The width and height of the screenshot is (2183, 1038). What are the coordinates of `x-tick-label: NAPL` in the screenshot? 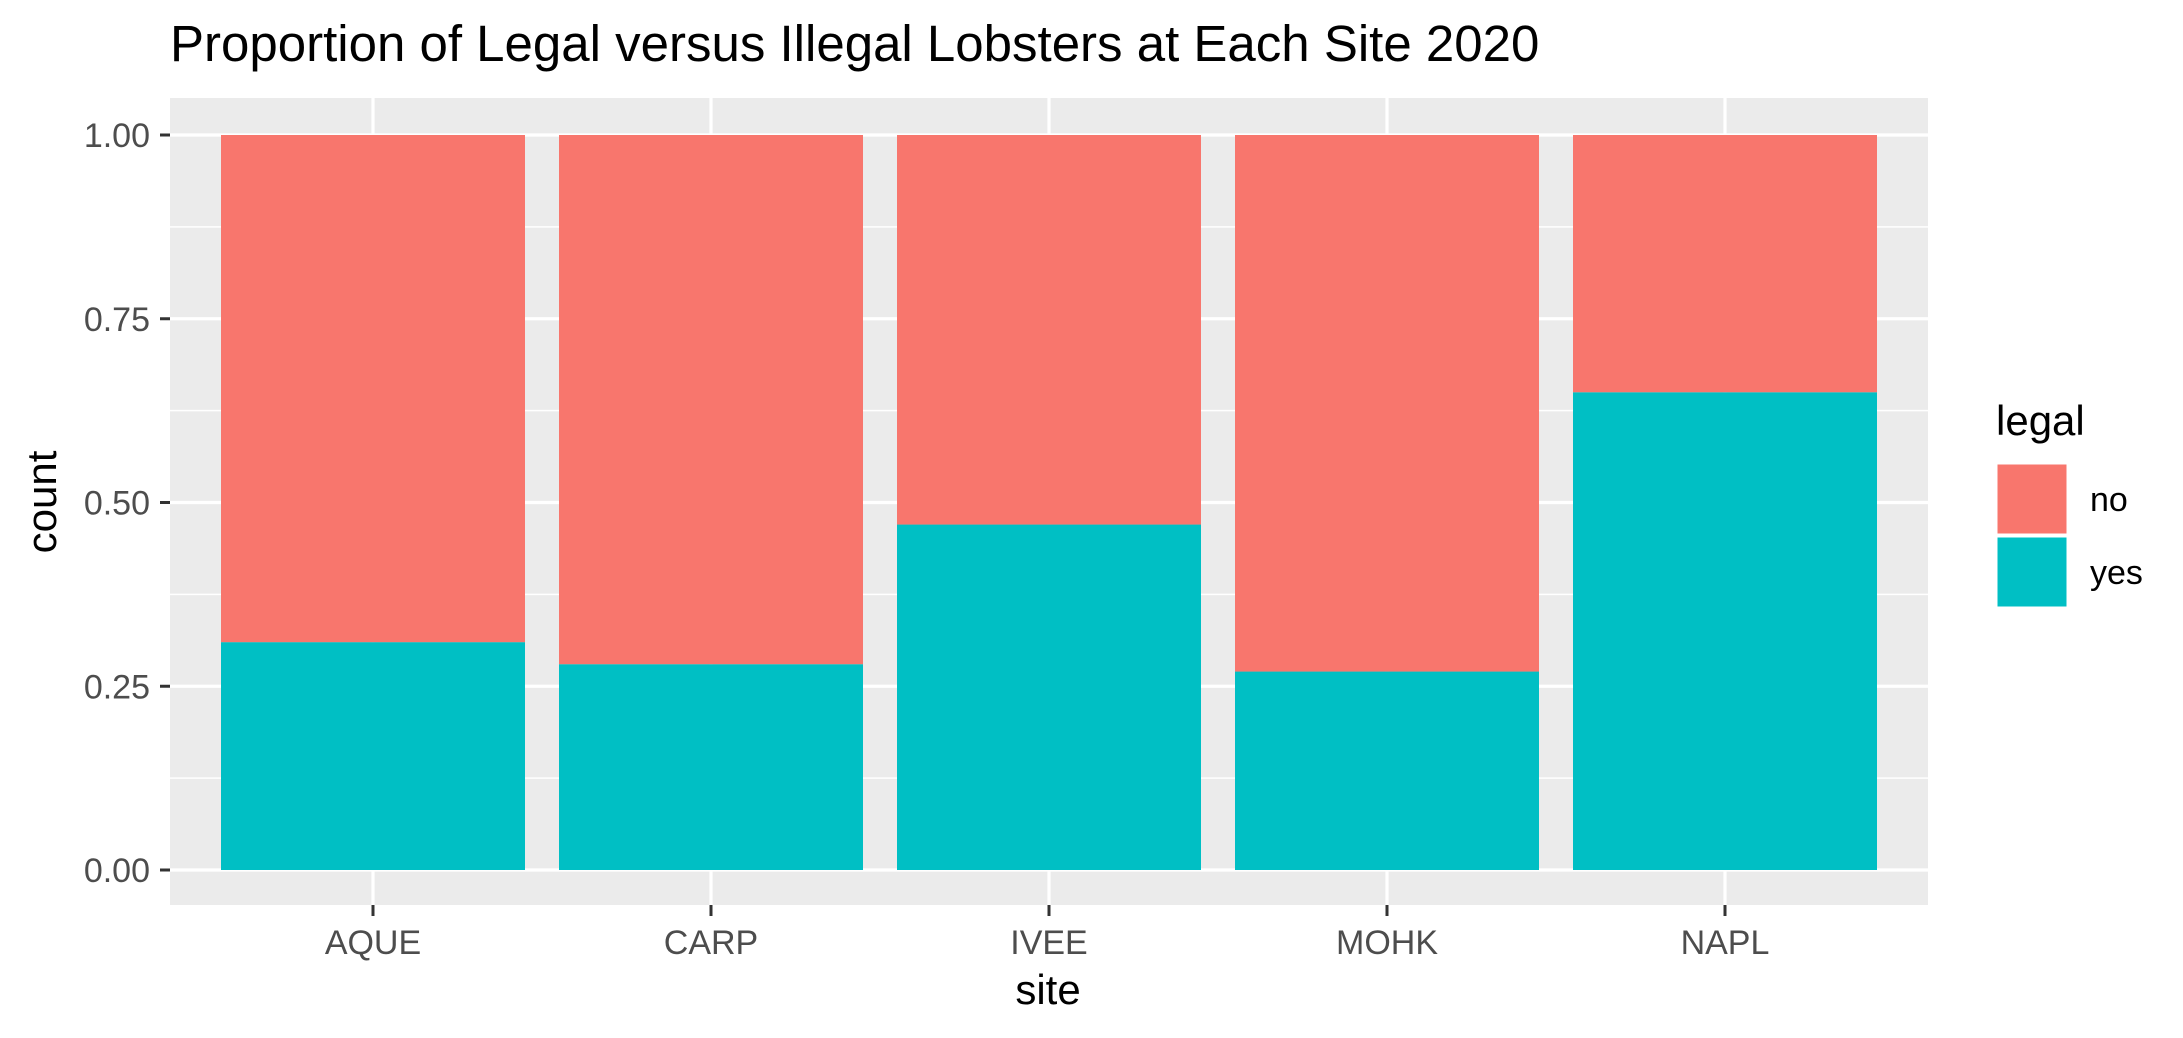 It's located at (1725, 943).